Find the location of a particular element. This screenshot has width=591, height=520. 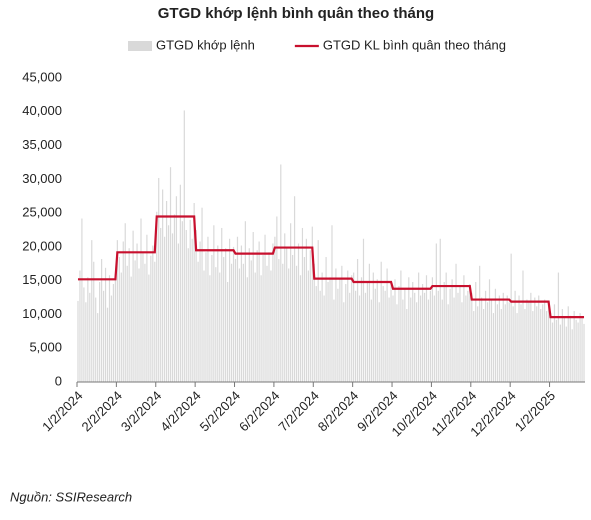

y-tick-label: 10,000 is located at coordinates (42, 313).